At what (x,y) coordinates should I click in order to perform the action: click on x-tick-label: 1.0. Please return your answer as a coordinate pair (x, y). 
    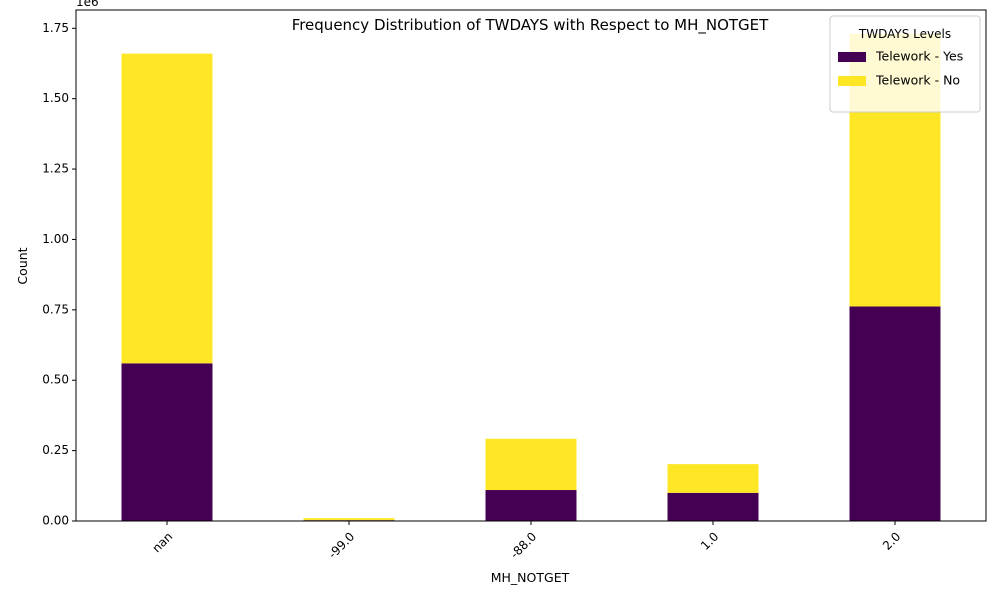
    Looking at the image, I should click on (709, 540).